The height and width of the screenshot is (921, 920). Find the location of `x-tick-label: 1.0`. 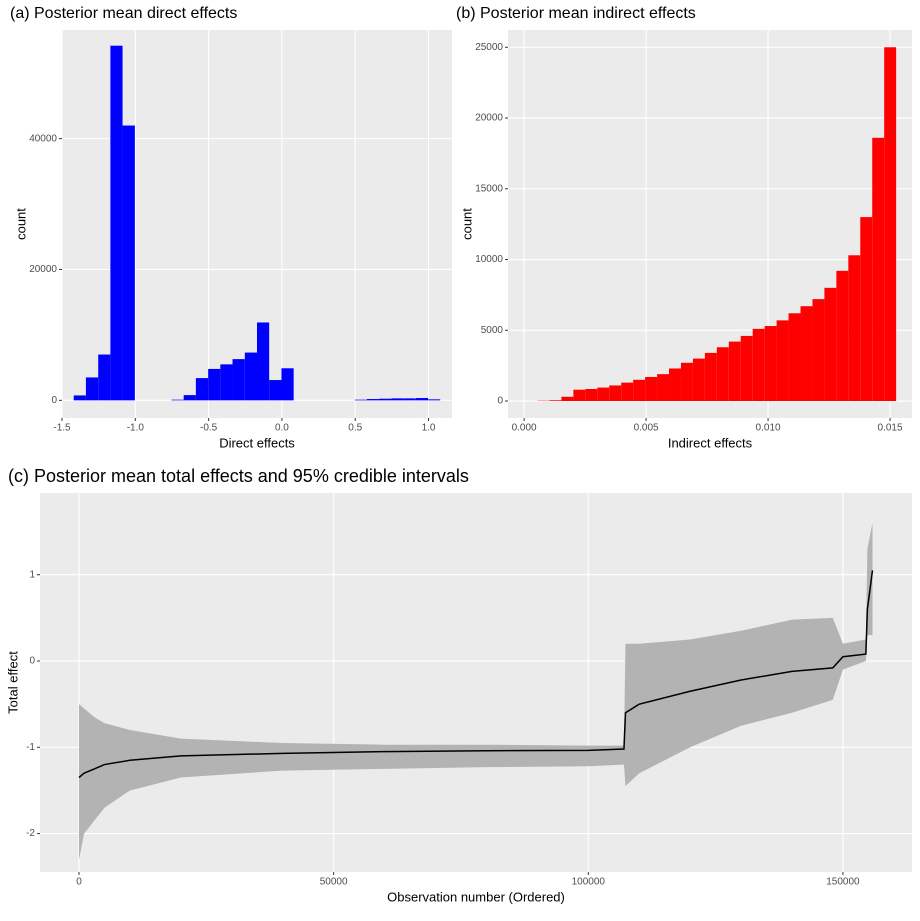

x-tick-label: 1.0 is located at coordinates (429, 428).